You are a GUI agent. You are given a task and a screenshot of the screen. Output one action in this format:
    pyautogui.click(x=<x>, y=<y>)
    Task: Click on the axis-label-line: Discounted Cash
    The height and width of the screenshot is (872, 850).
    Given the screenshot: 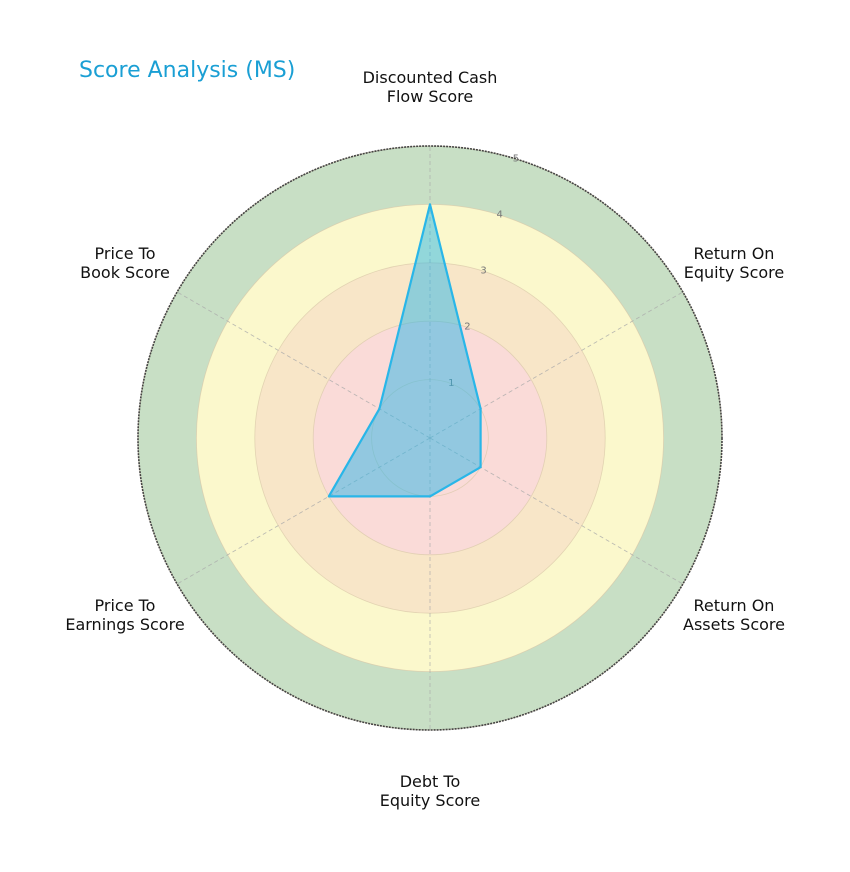 What is the action you would take?
    pyautogui.click(x=430, y=77)
    